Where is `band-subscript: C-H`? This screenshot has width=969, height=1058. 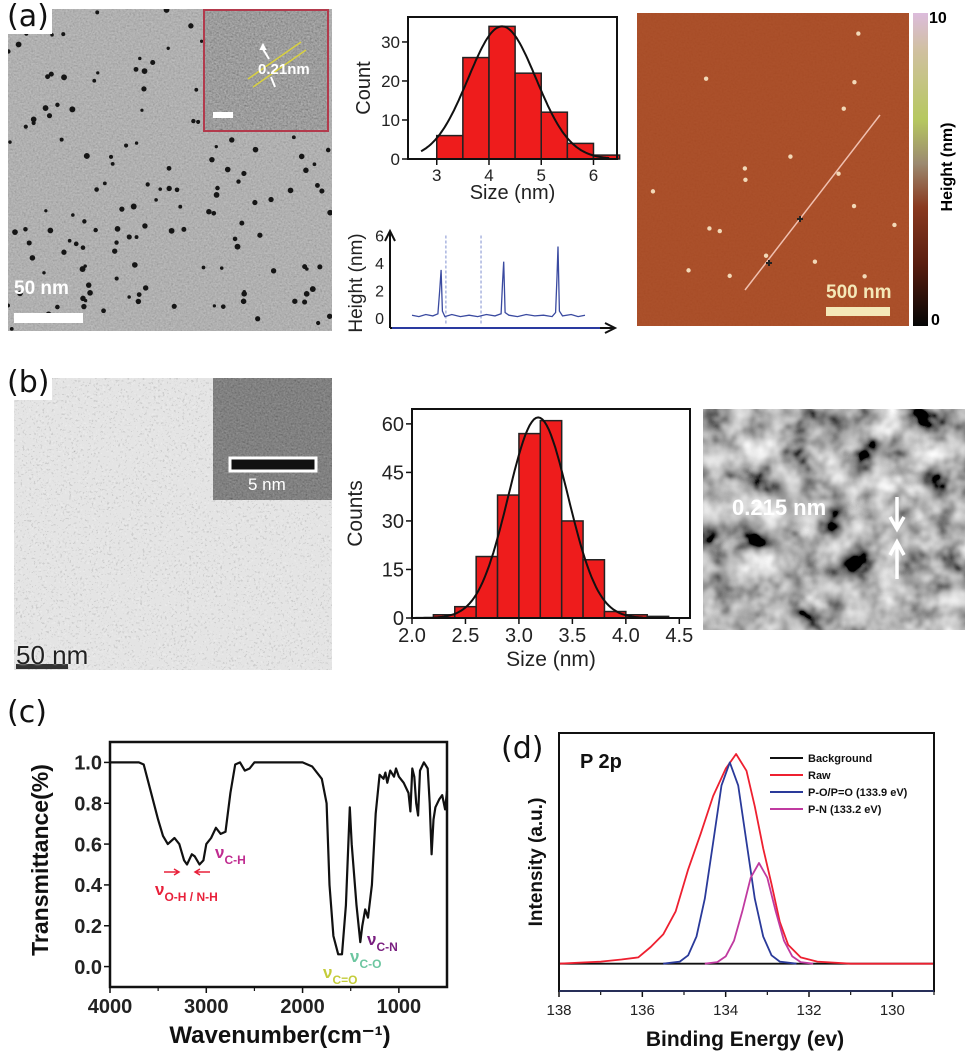
band-subscript: C-H is located at coordinates (234, 860).